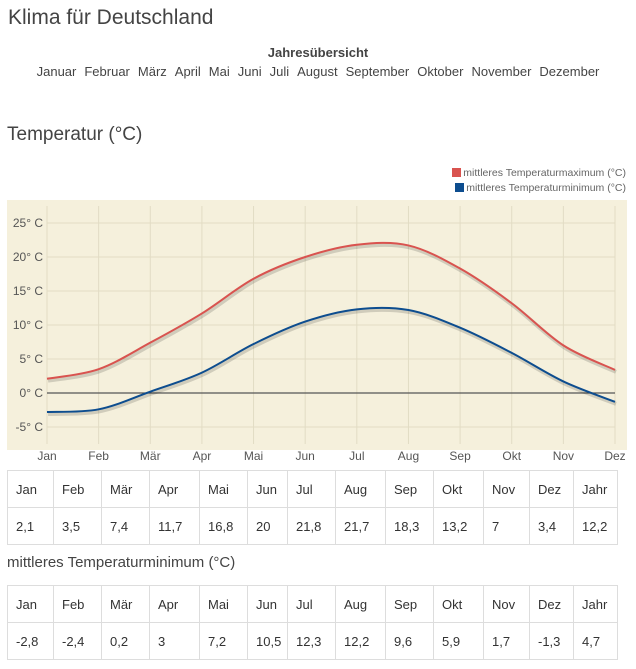 The width and height of the screenshot is (636, 669). I want to click on table-value-cell: 3,4, so click(551, 526).